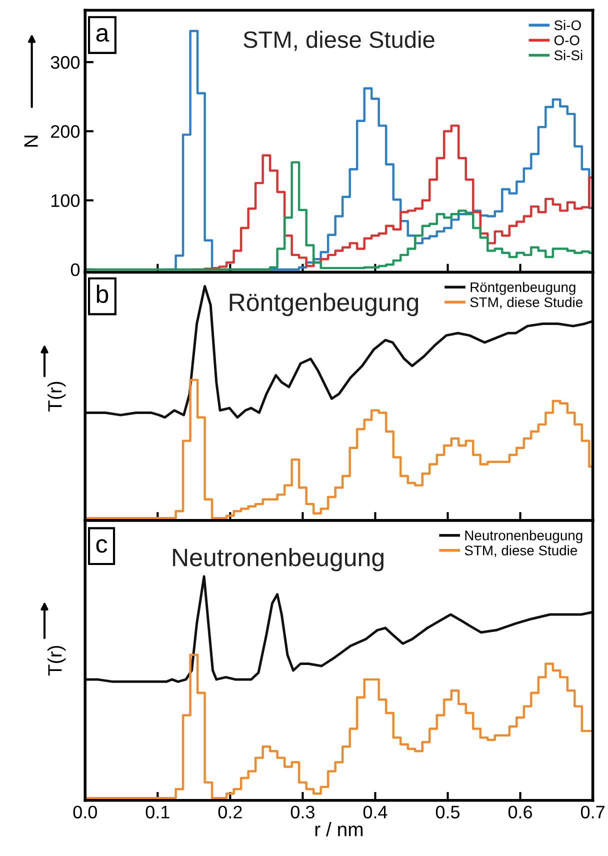  What do you see at coordinates (102, 546) in the screenshot?
I see `text: c` at bounding box center [102, 546].